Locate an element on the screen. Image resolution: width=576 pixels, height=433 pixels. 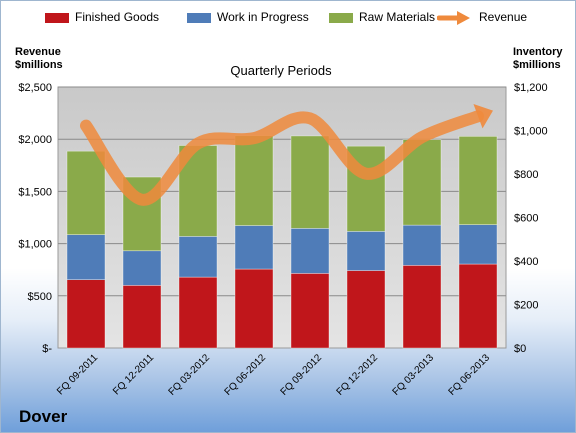
right-tick-label: $800 is located at coordinates (526, 175).